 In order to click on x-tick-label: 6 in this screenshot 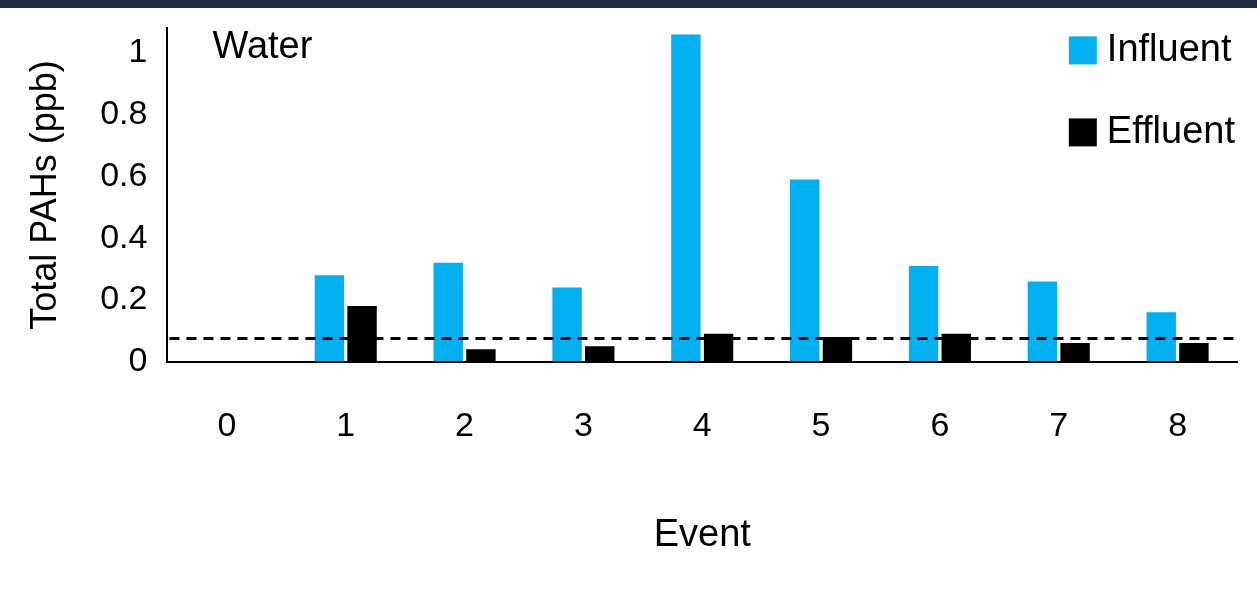, I will do `click(940, 424)`.